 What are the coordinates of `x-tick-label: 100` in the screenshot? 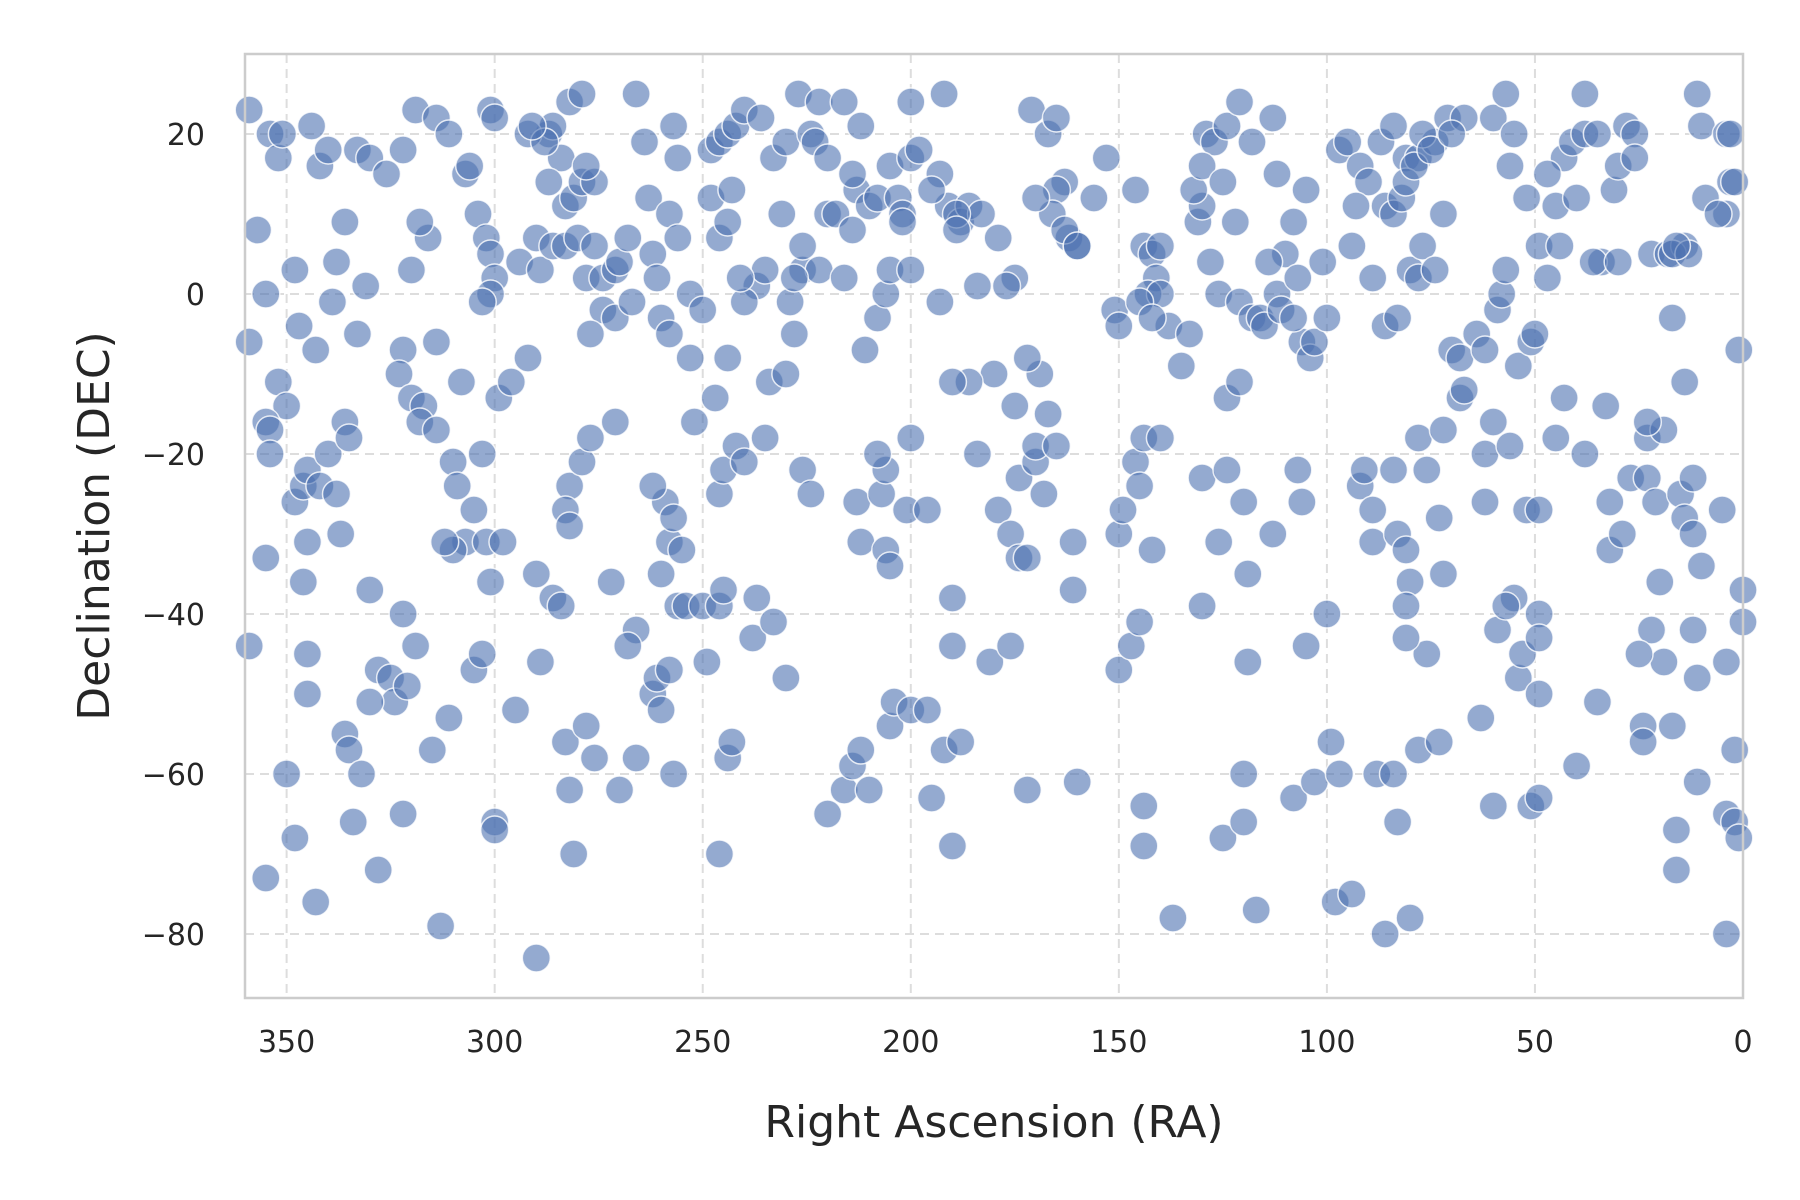 It's located at (1326, 1042).